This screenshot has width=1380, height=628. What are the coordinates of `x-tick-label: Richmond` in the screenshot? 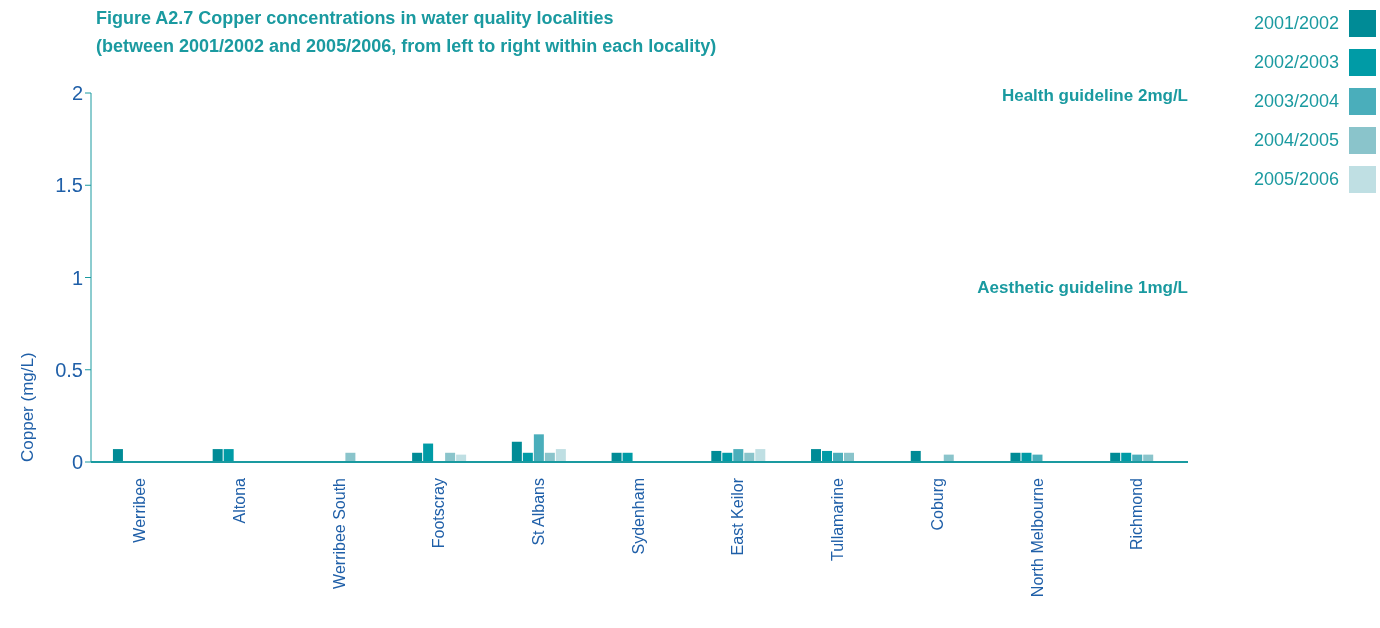 It's located at (1137, 514).